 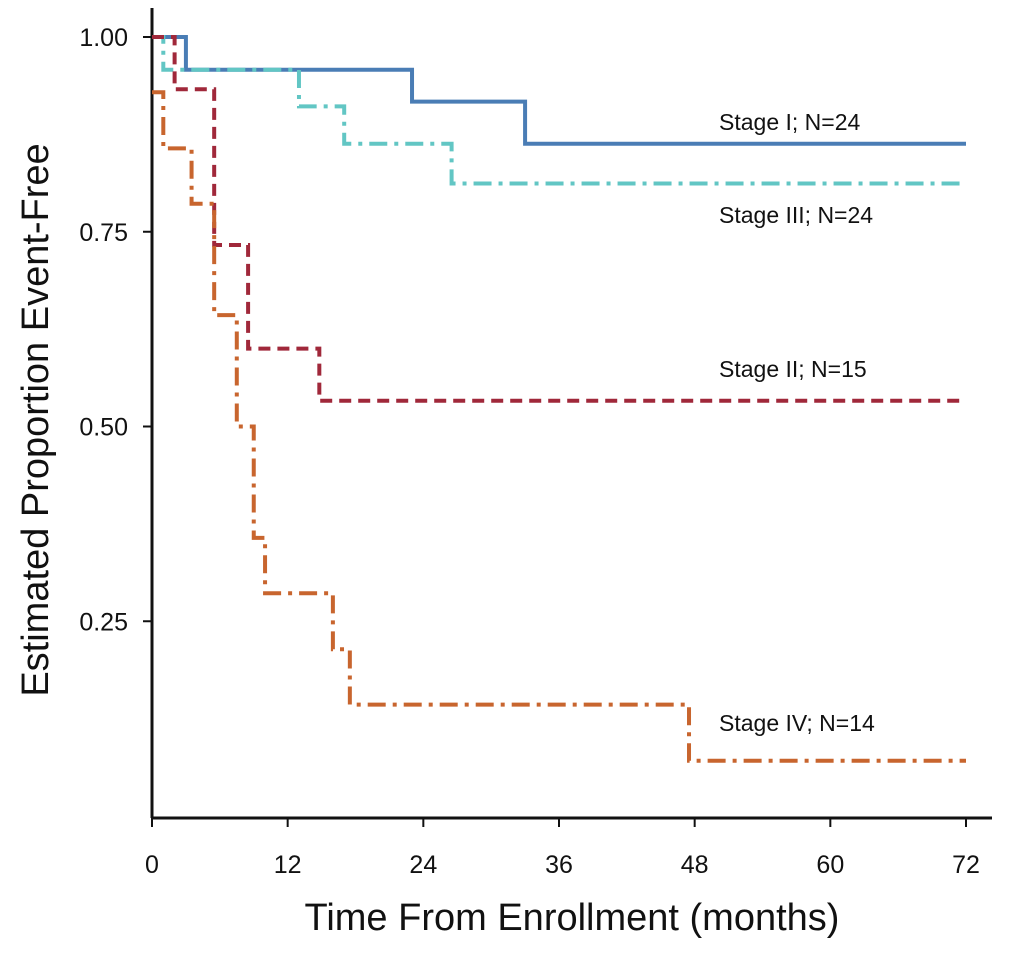 I want to click on series-label-4: Stage IV; N=14, so click(x=797, y=723).